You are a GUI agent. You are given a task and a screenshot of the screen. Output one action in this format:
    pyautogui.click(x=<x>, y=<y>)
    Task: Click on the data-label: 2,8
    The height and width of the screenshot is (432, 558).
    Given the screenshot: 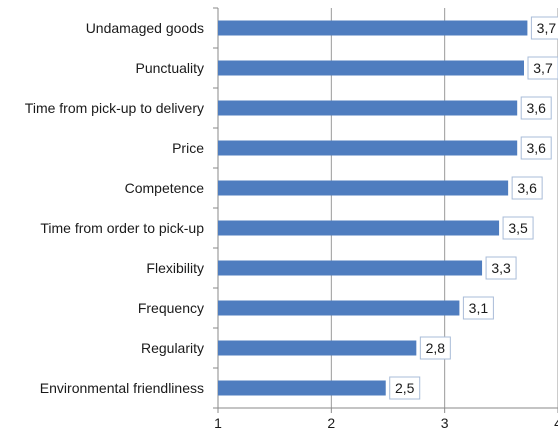 What is the action you would take?
    pyautogui.click(x=436, y=348)
    